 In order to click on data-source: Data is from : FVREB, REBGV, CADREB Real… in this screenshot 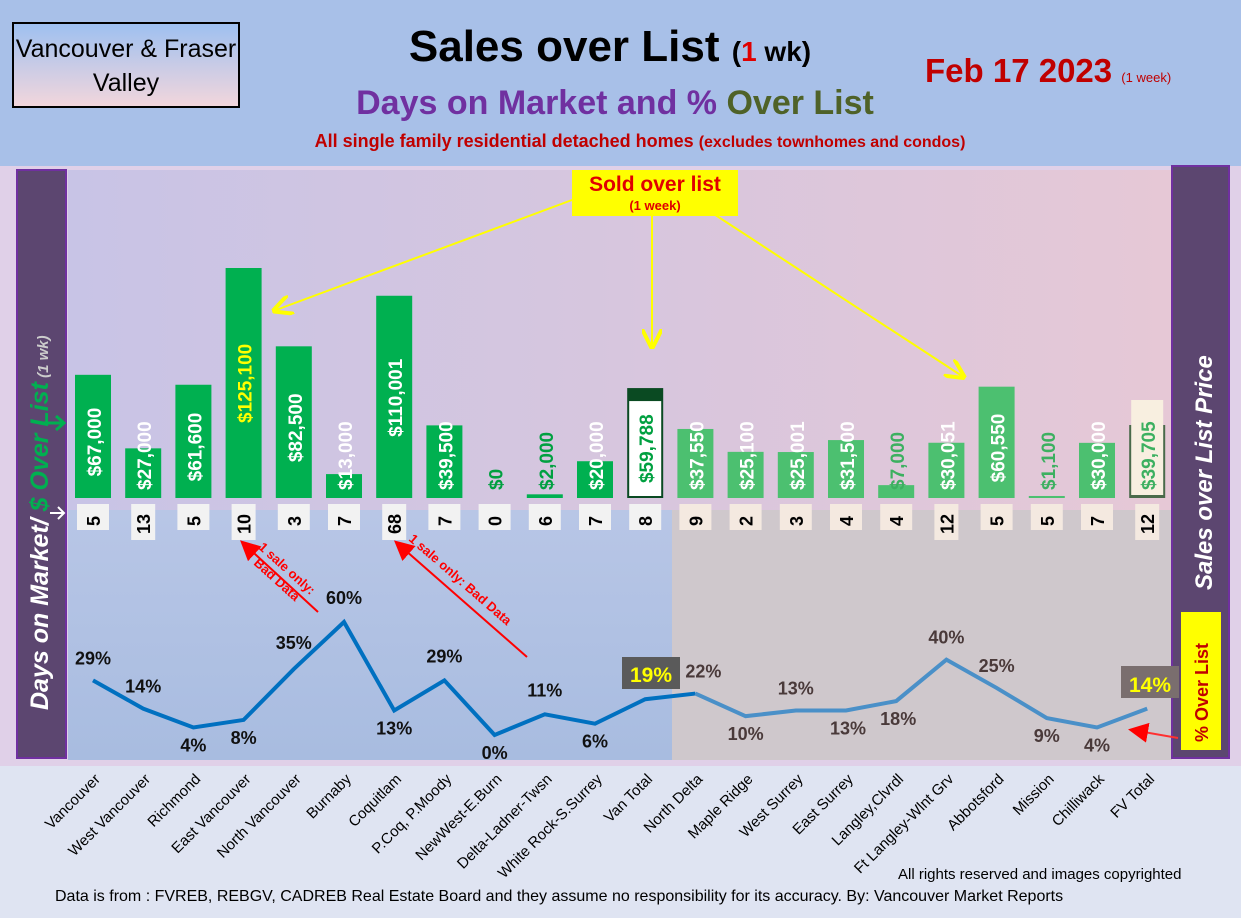, I will do `click(559, 896)`.